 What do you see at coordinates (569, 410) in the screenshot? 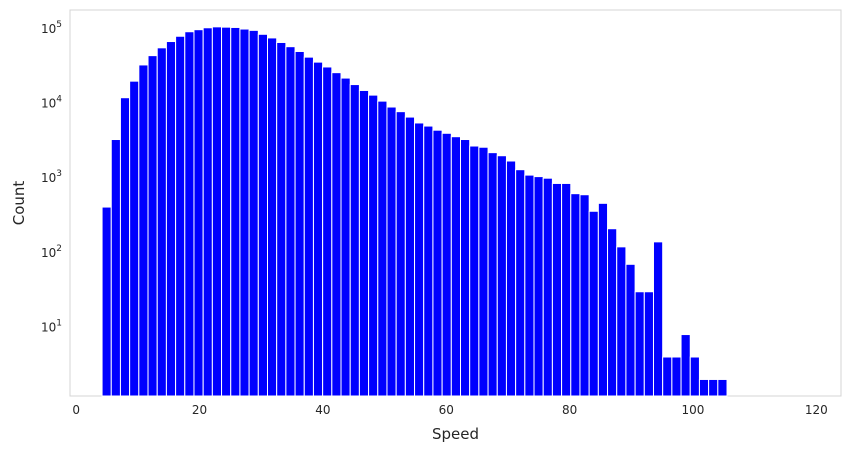
I see `x-tick-label: 80` at bounding box center [569, 410].